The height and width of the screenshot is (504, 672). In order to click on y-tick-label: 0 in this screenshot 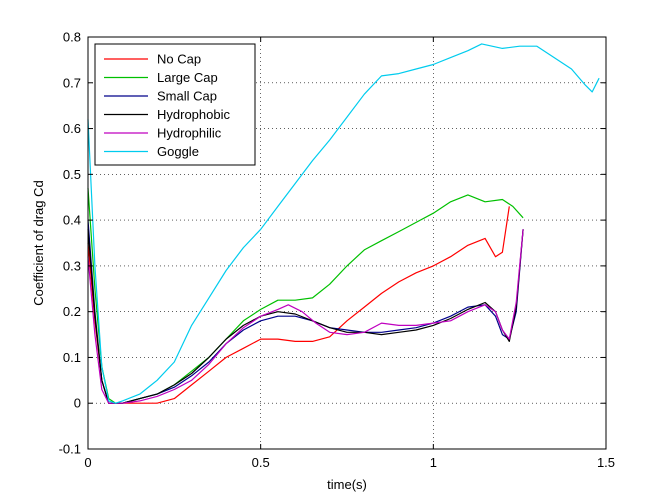, I will do `click(77, 403)`.